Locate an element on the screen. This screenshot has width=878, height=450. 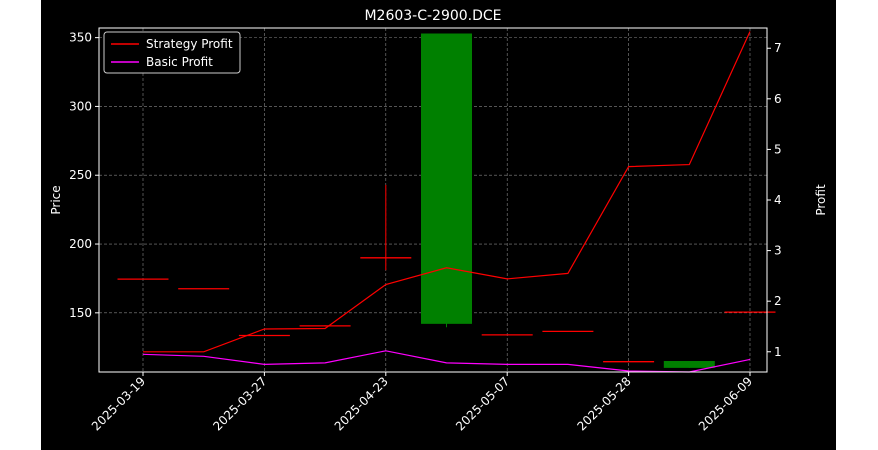
left-axis-label: Price is located at coordinates (56, 199).